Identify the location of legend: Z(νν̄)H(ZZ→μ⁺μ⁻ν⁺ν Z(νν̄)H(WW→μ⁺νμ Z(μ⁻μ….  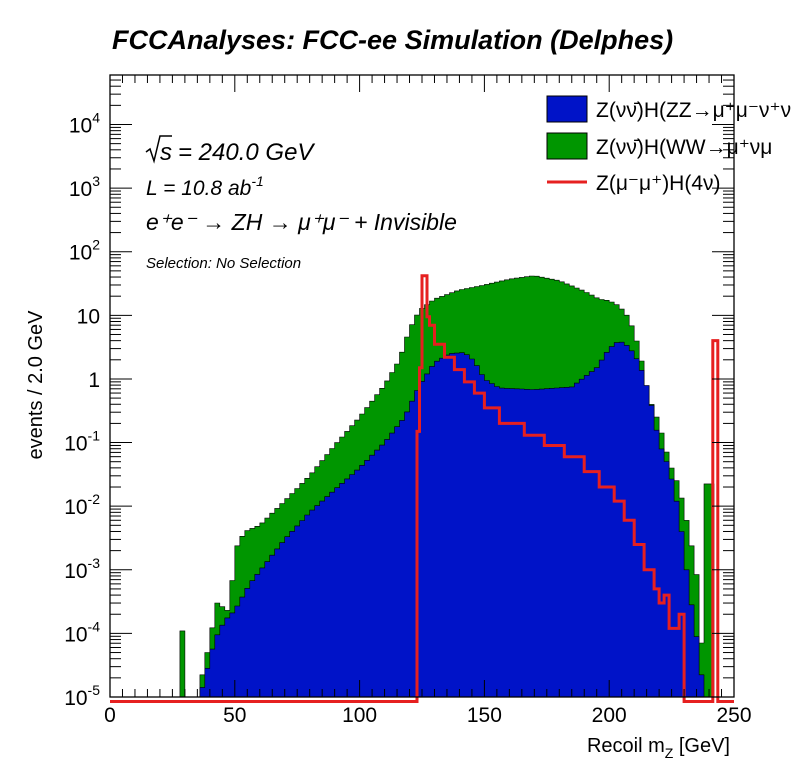
(668, 145).